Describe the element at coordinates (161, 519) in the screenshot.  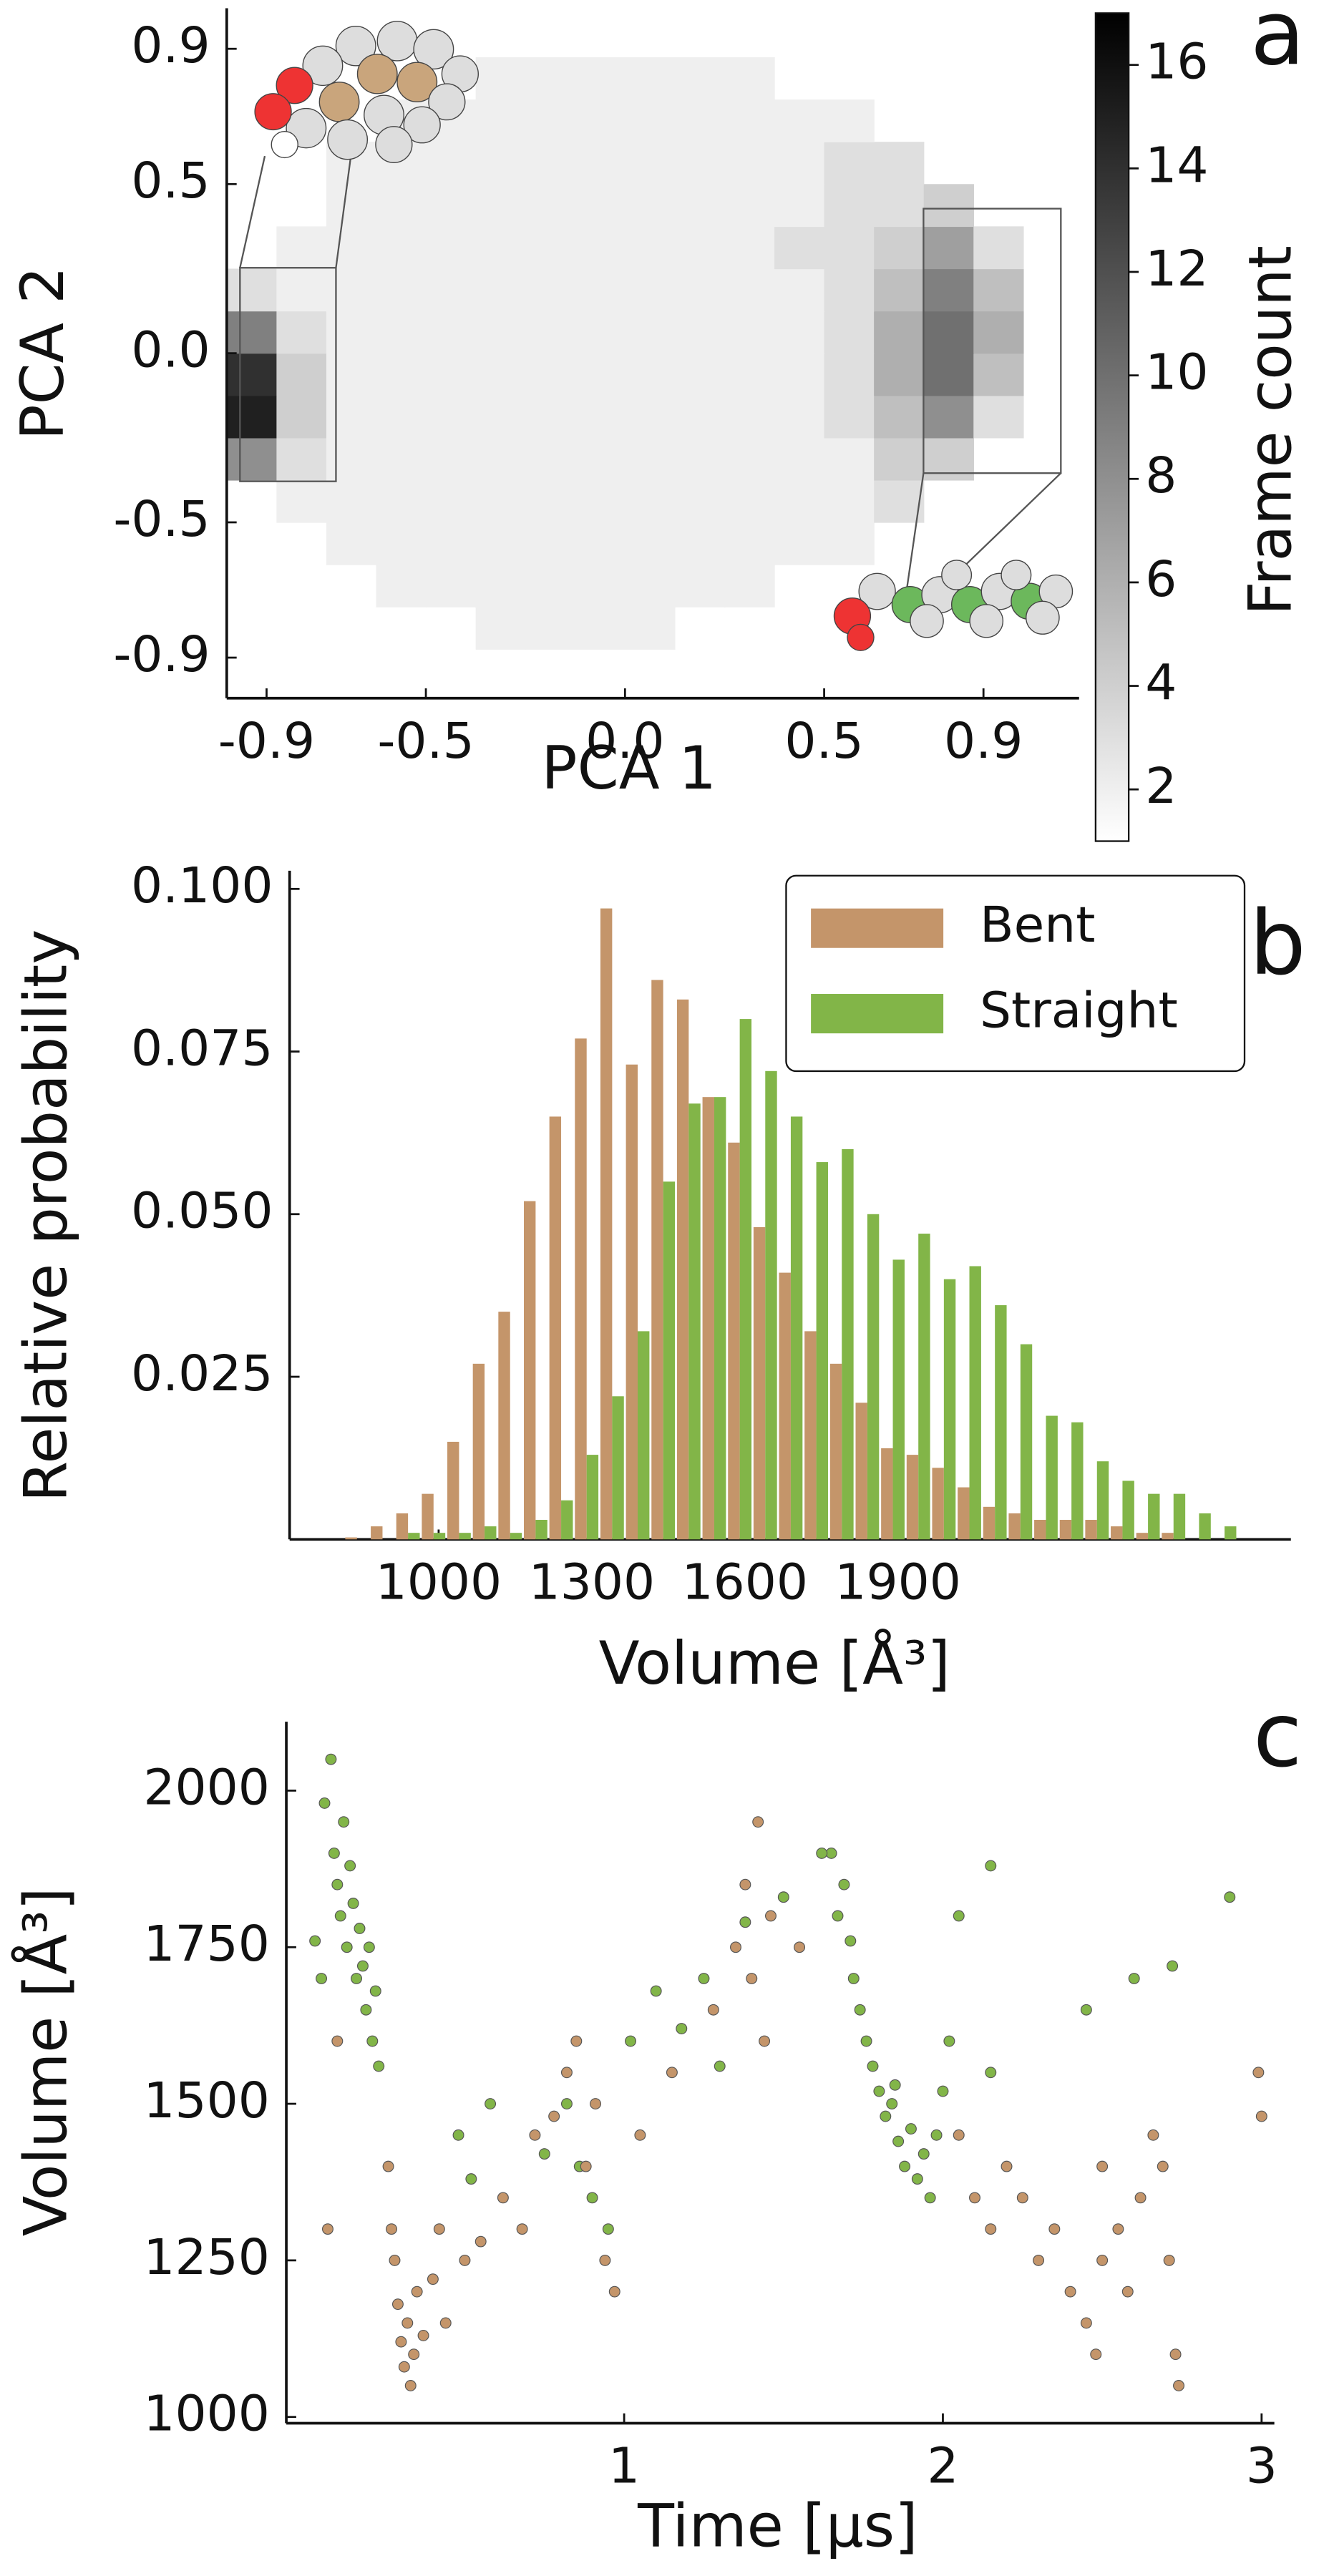
I see `y-tick-label: -0.5` at that location.